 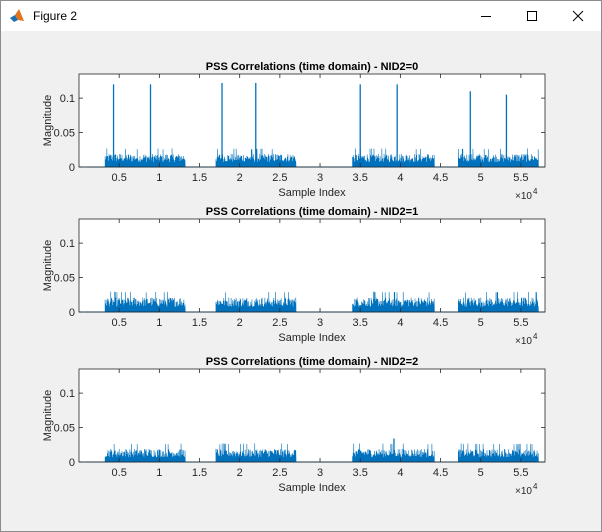 I want to click on minimize-button, so click(x=486, y=16).